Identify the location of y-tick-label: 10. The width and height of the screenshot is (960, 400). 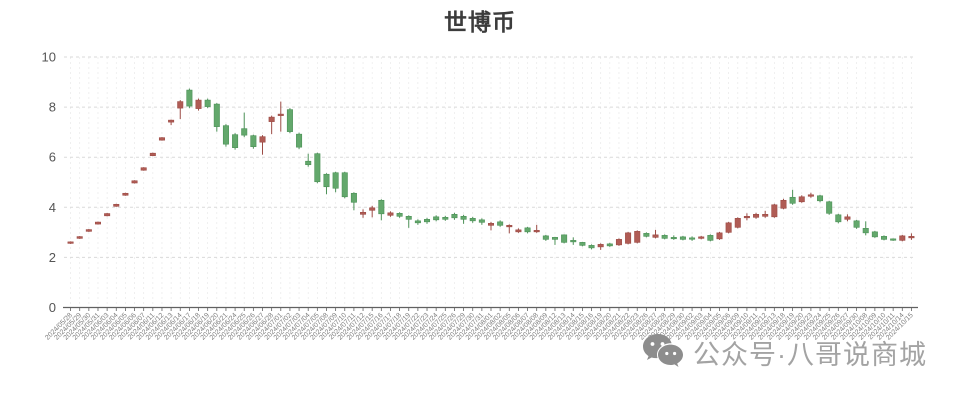
(49, 57).